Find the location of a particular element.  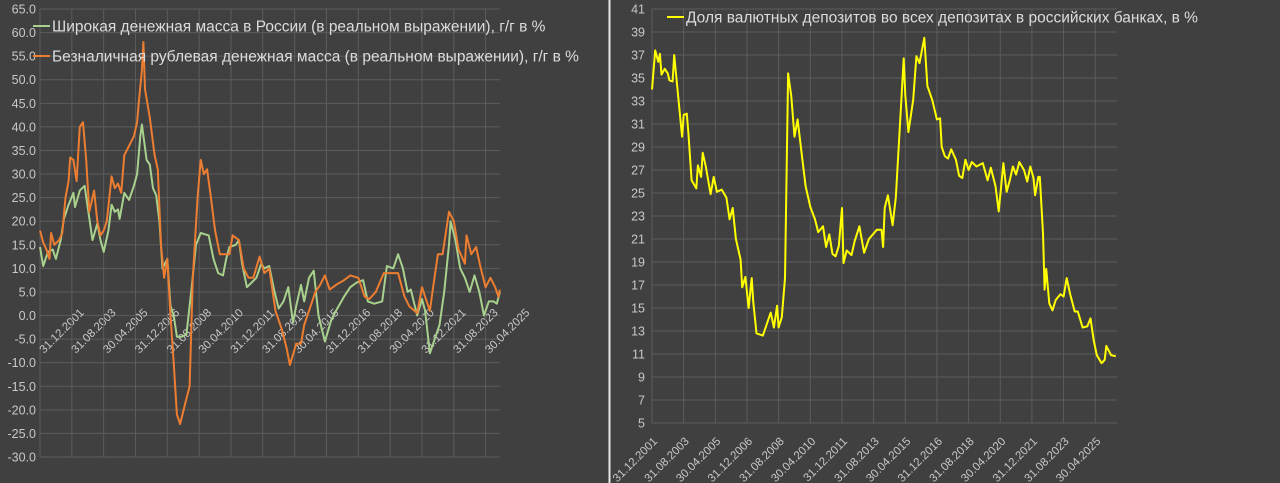

y-tick-label: 35 is located at coordinates (638, 79).